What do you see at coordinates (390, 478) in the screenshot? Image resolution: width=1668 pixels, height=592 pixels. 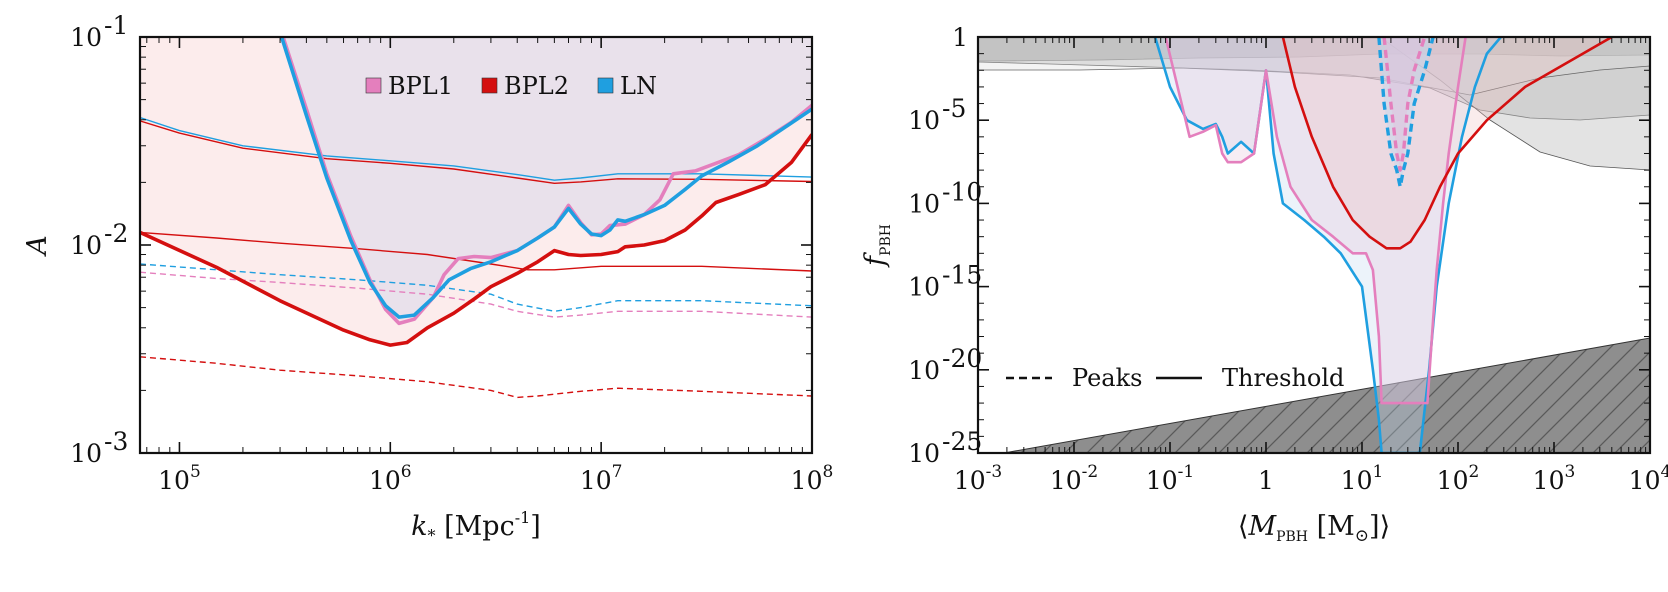 I see `left-x-tick-label: 10⁶` at bounding box center [390, 478].